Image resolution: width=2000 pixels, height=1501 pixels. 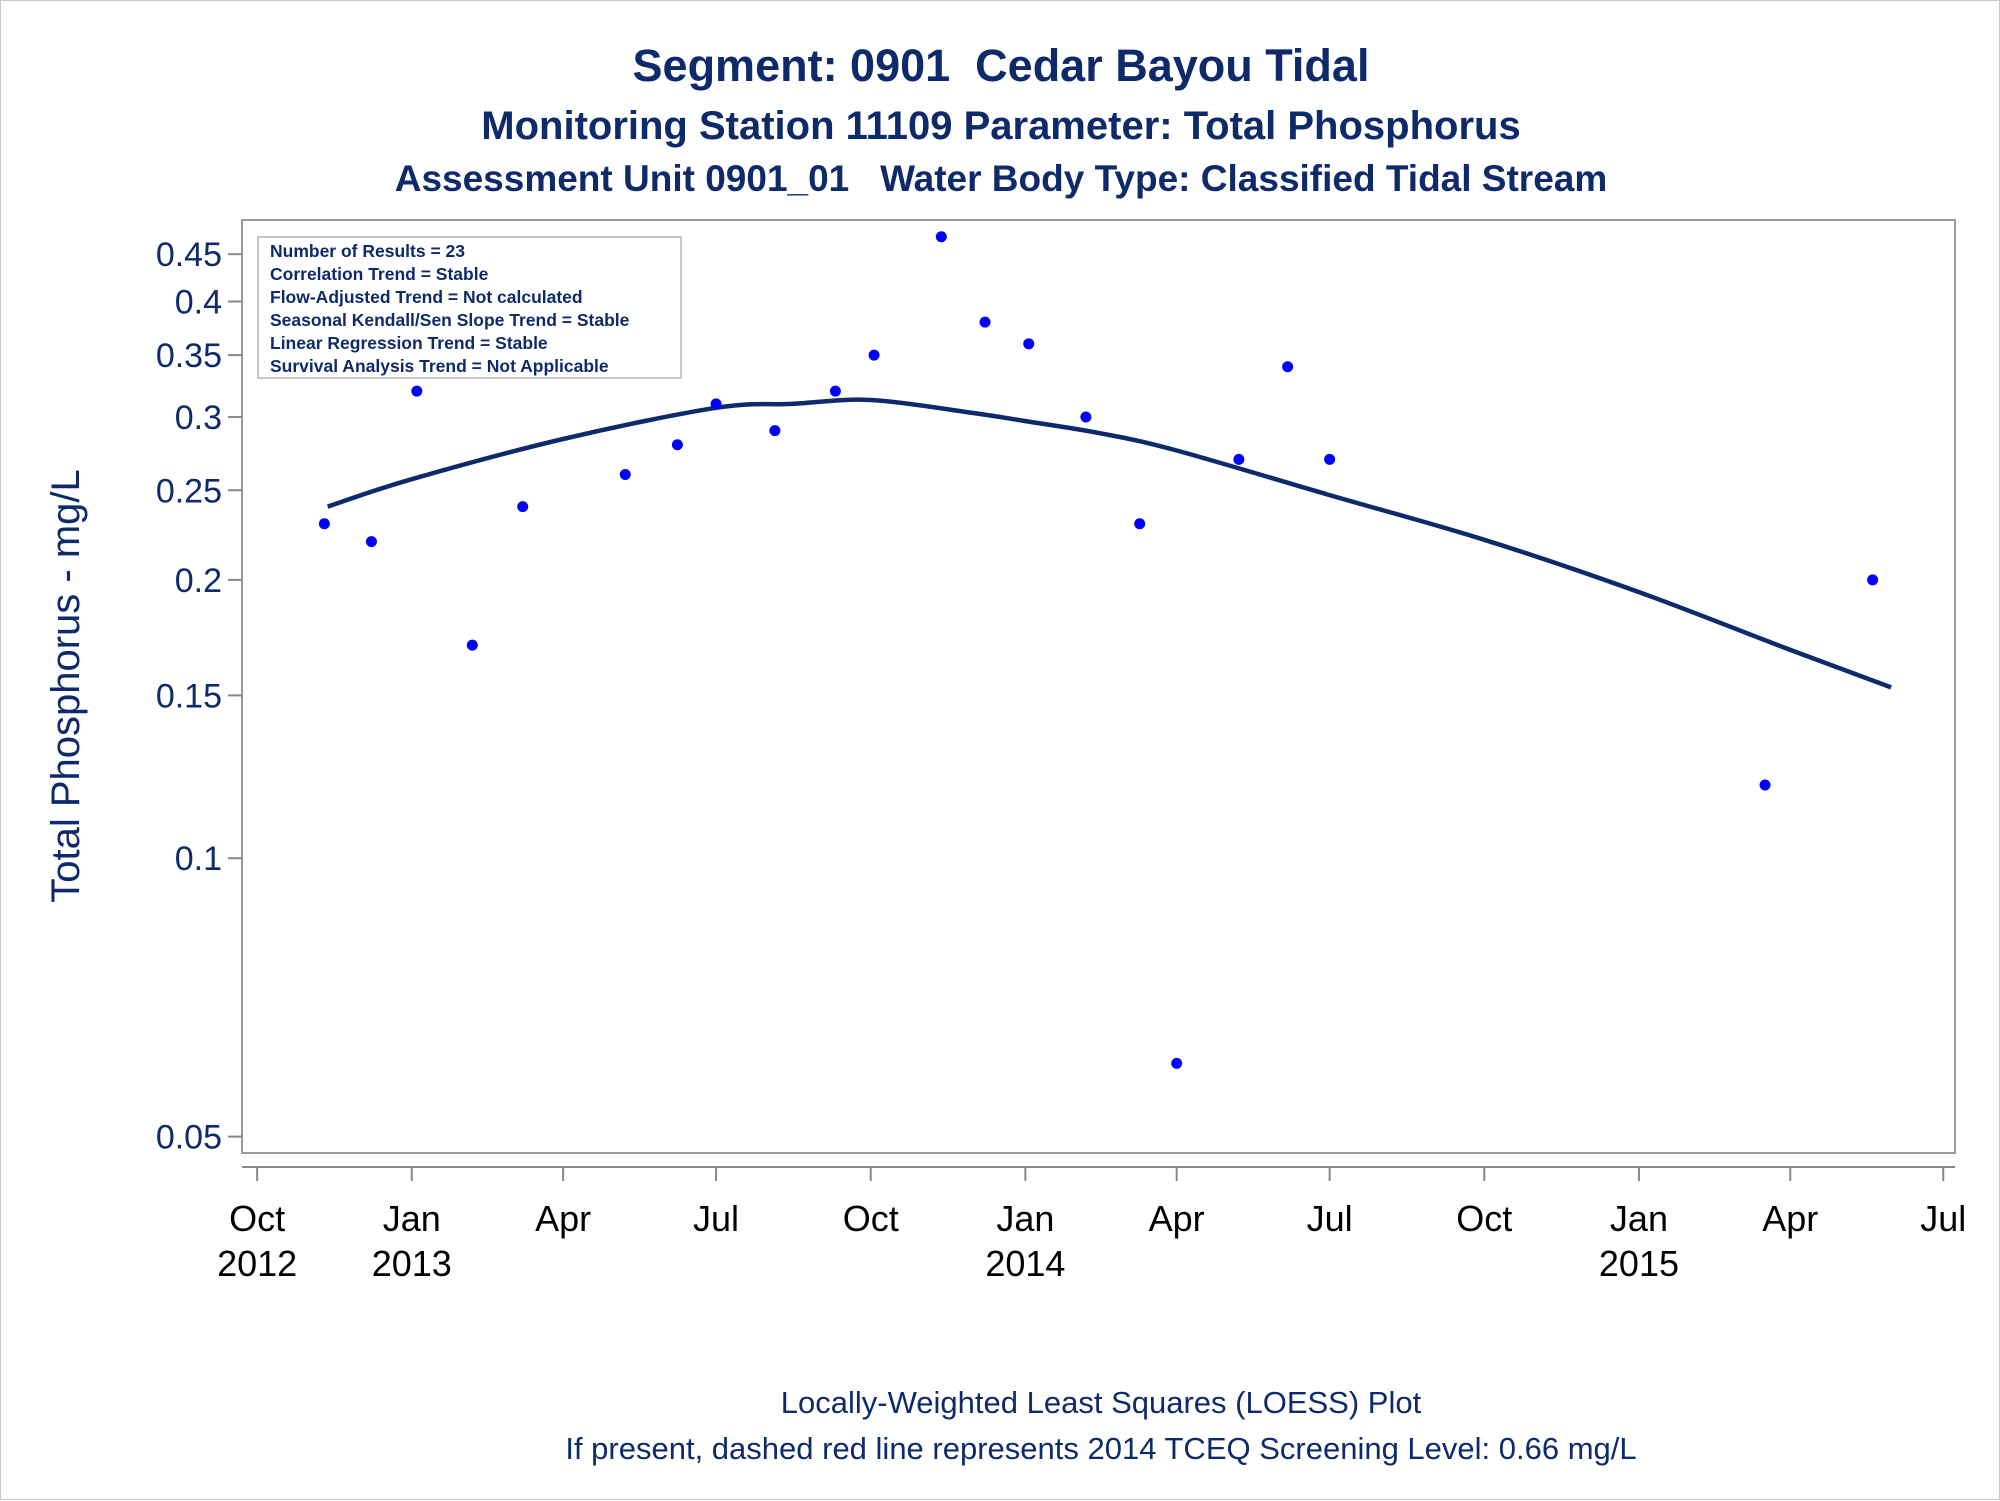 I want to click on y-tick-label: 0.05, so click(x=189, y=1138).